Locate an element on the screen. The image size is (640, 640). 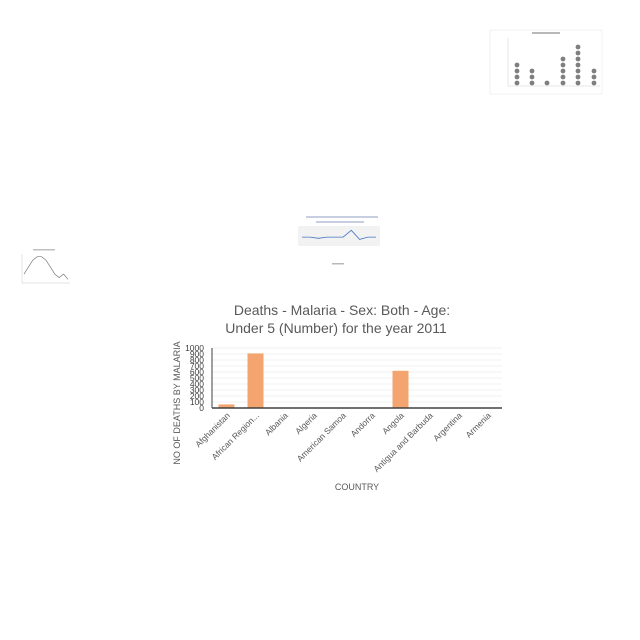
y-tick-label: 600 is located at coordinates (197, 372).